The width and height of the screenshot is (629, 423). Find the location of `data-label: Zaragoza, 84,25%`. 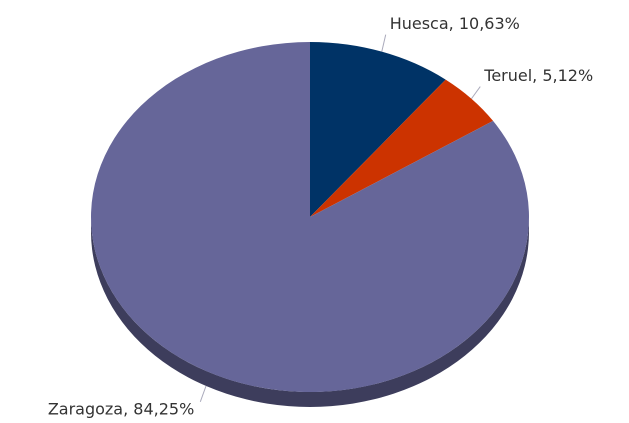

data-label: Zaragoza, 84,25% is located at coordinates (121, 408).